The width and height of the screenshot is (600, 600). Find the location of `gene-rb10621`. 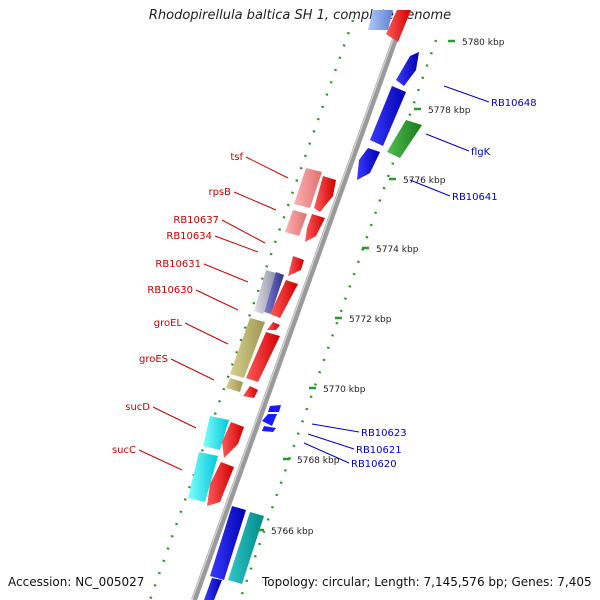

gene-rb10621 is located at coordinates (269, 420).